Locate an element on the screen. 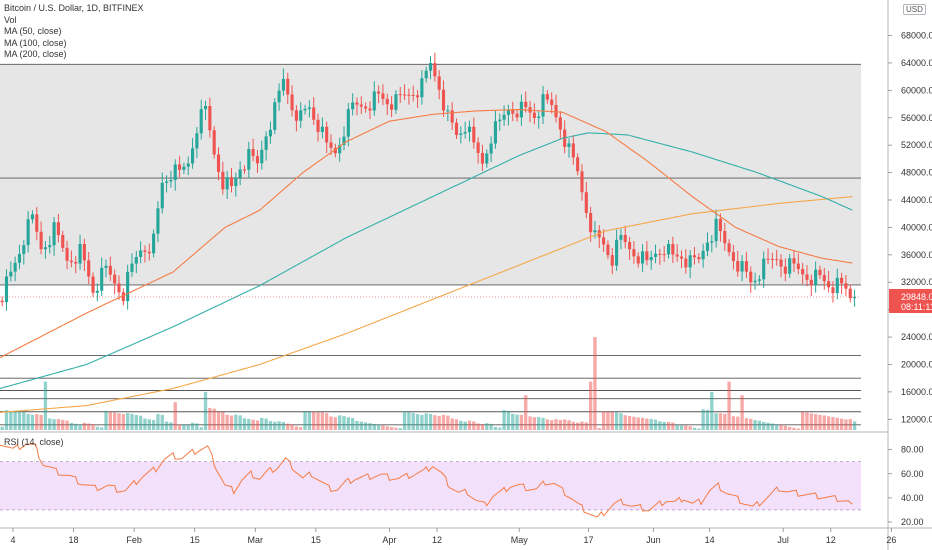 The image size is (932, 550). rsi-tick-label-3: 80.00 is located at coordinates (912, 450).